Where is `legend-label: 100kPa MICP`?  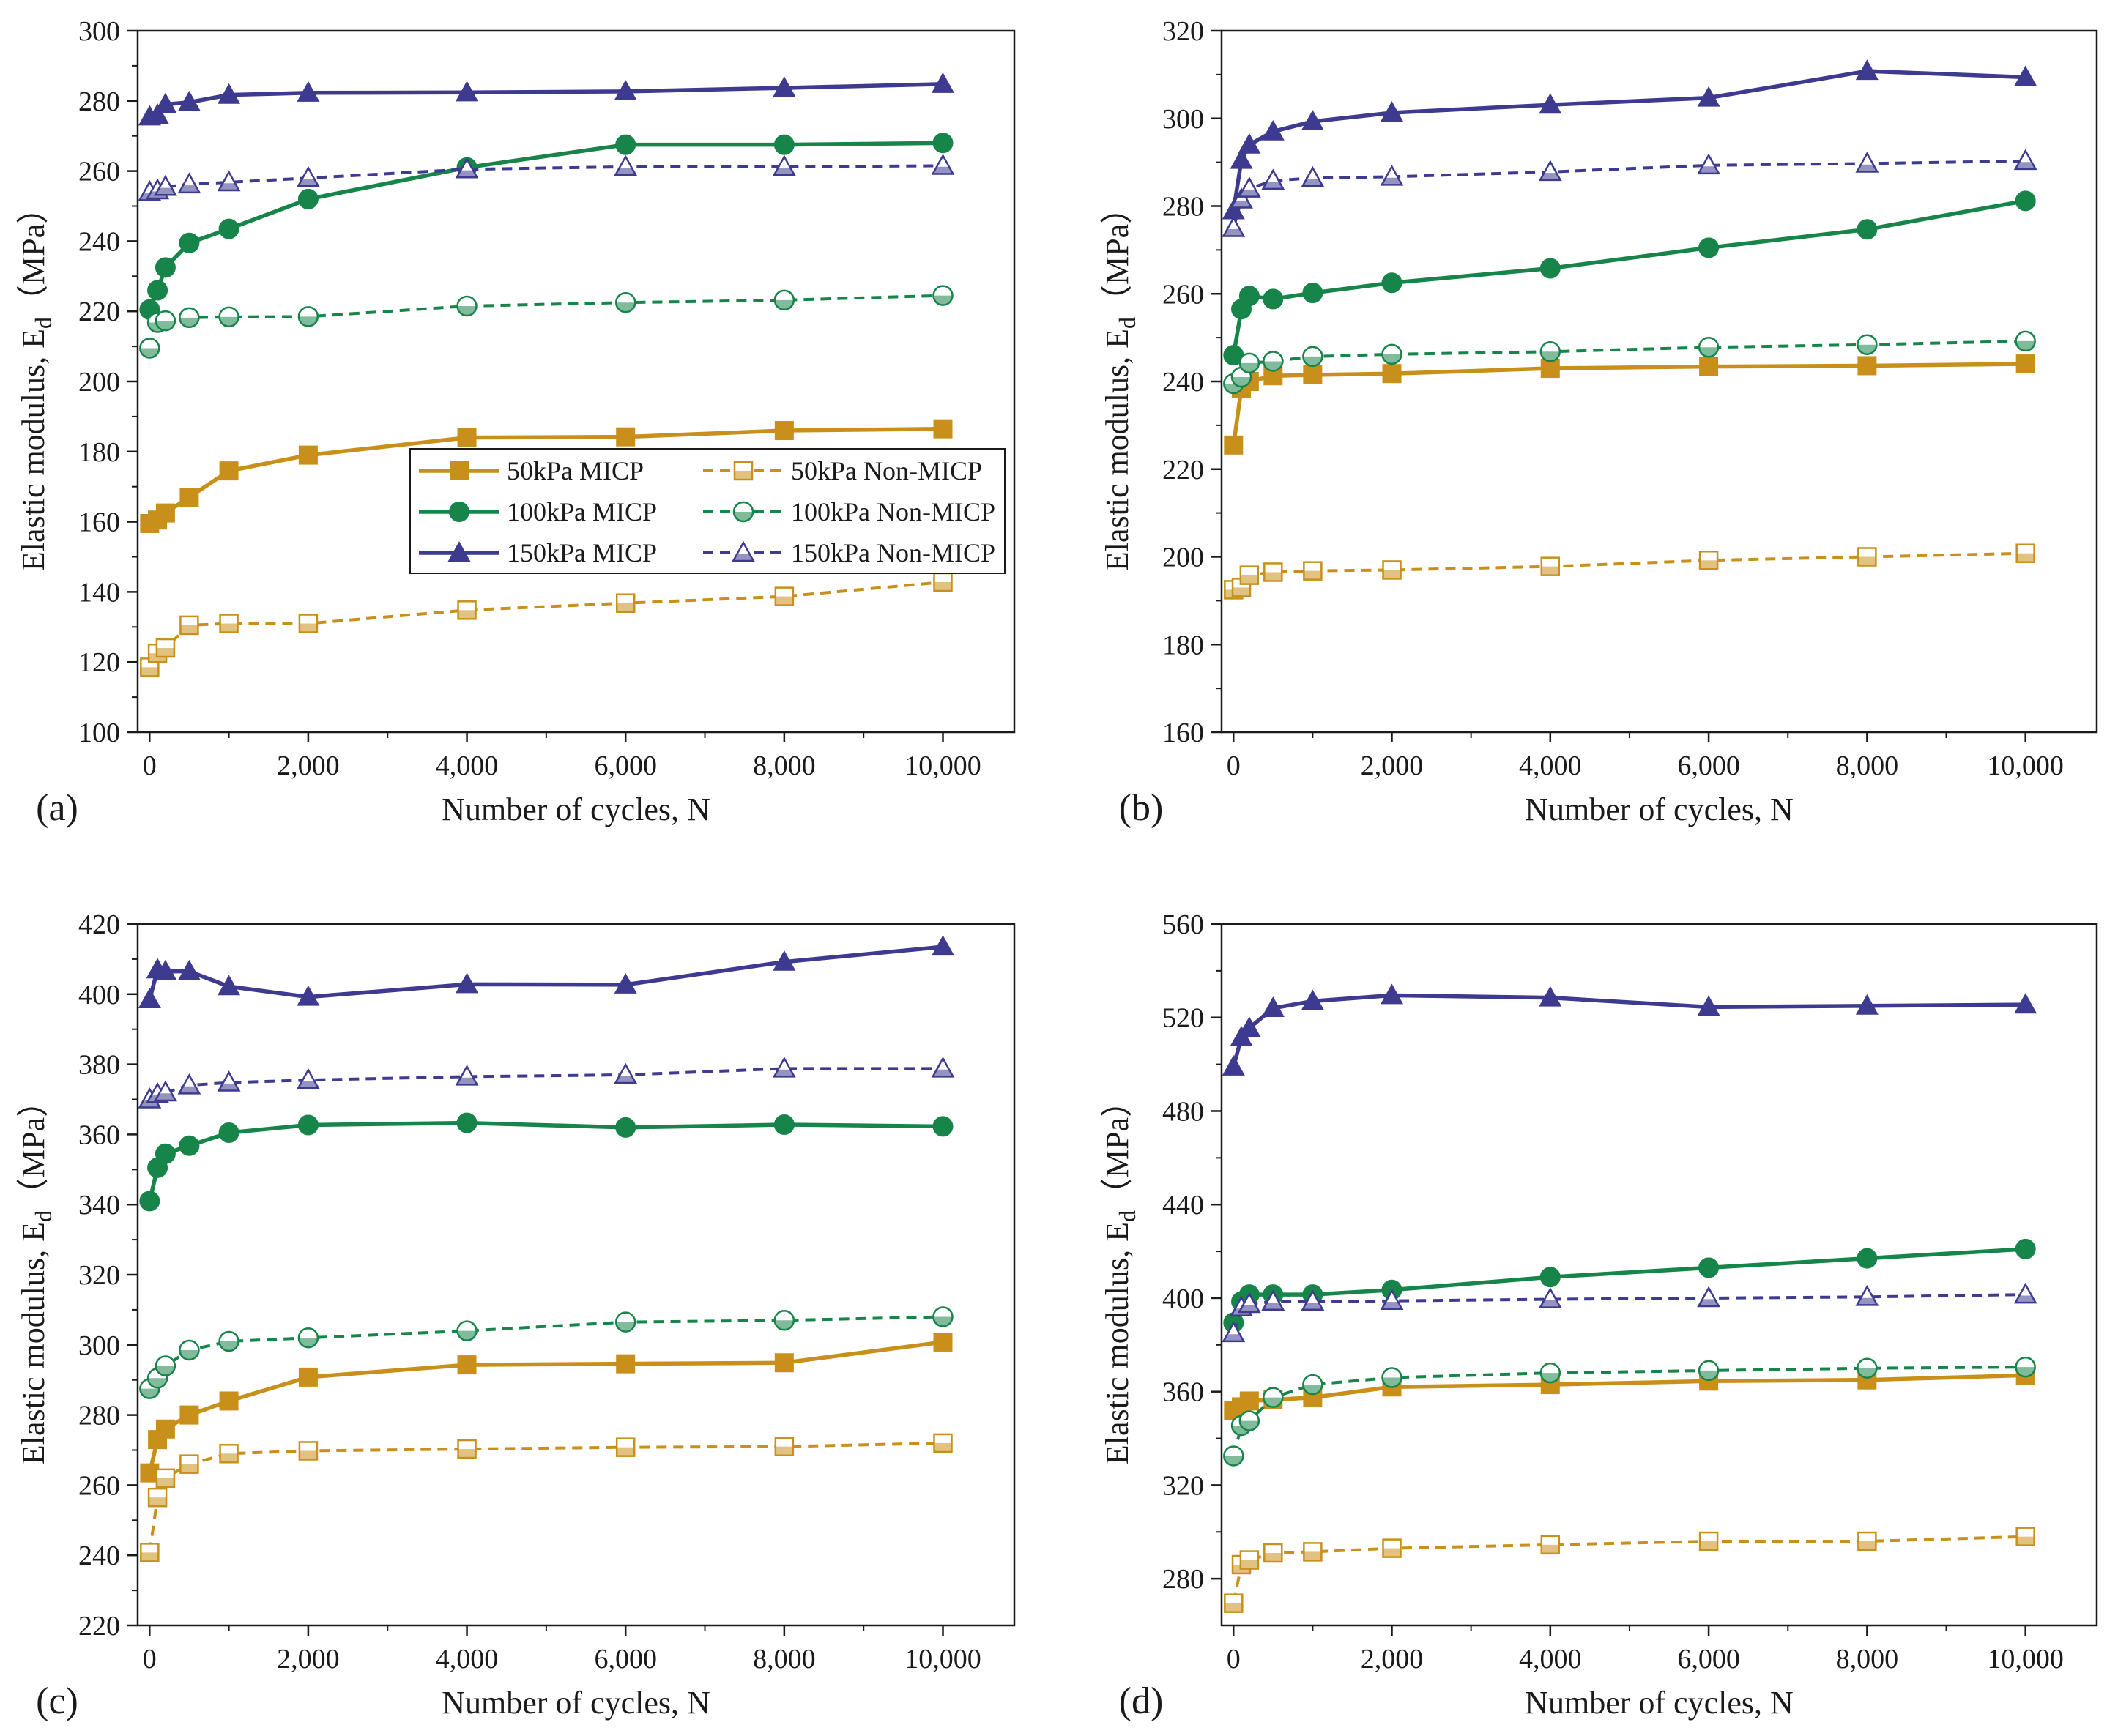
legend-label: 100kPa MICP is located at coordinates (582, 512).